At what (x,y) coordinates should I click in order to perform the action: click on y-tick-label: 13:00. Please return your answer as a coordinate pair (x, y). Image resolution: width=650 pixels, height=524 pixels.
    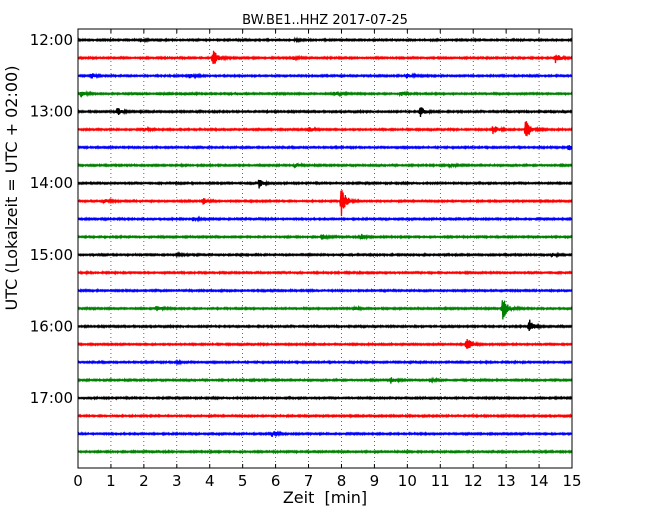
    Looking at the image, I should click on (51, 112).